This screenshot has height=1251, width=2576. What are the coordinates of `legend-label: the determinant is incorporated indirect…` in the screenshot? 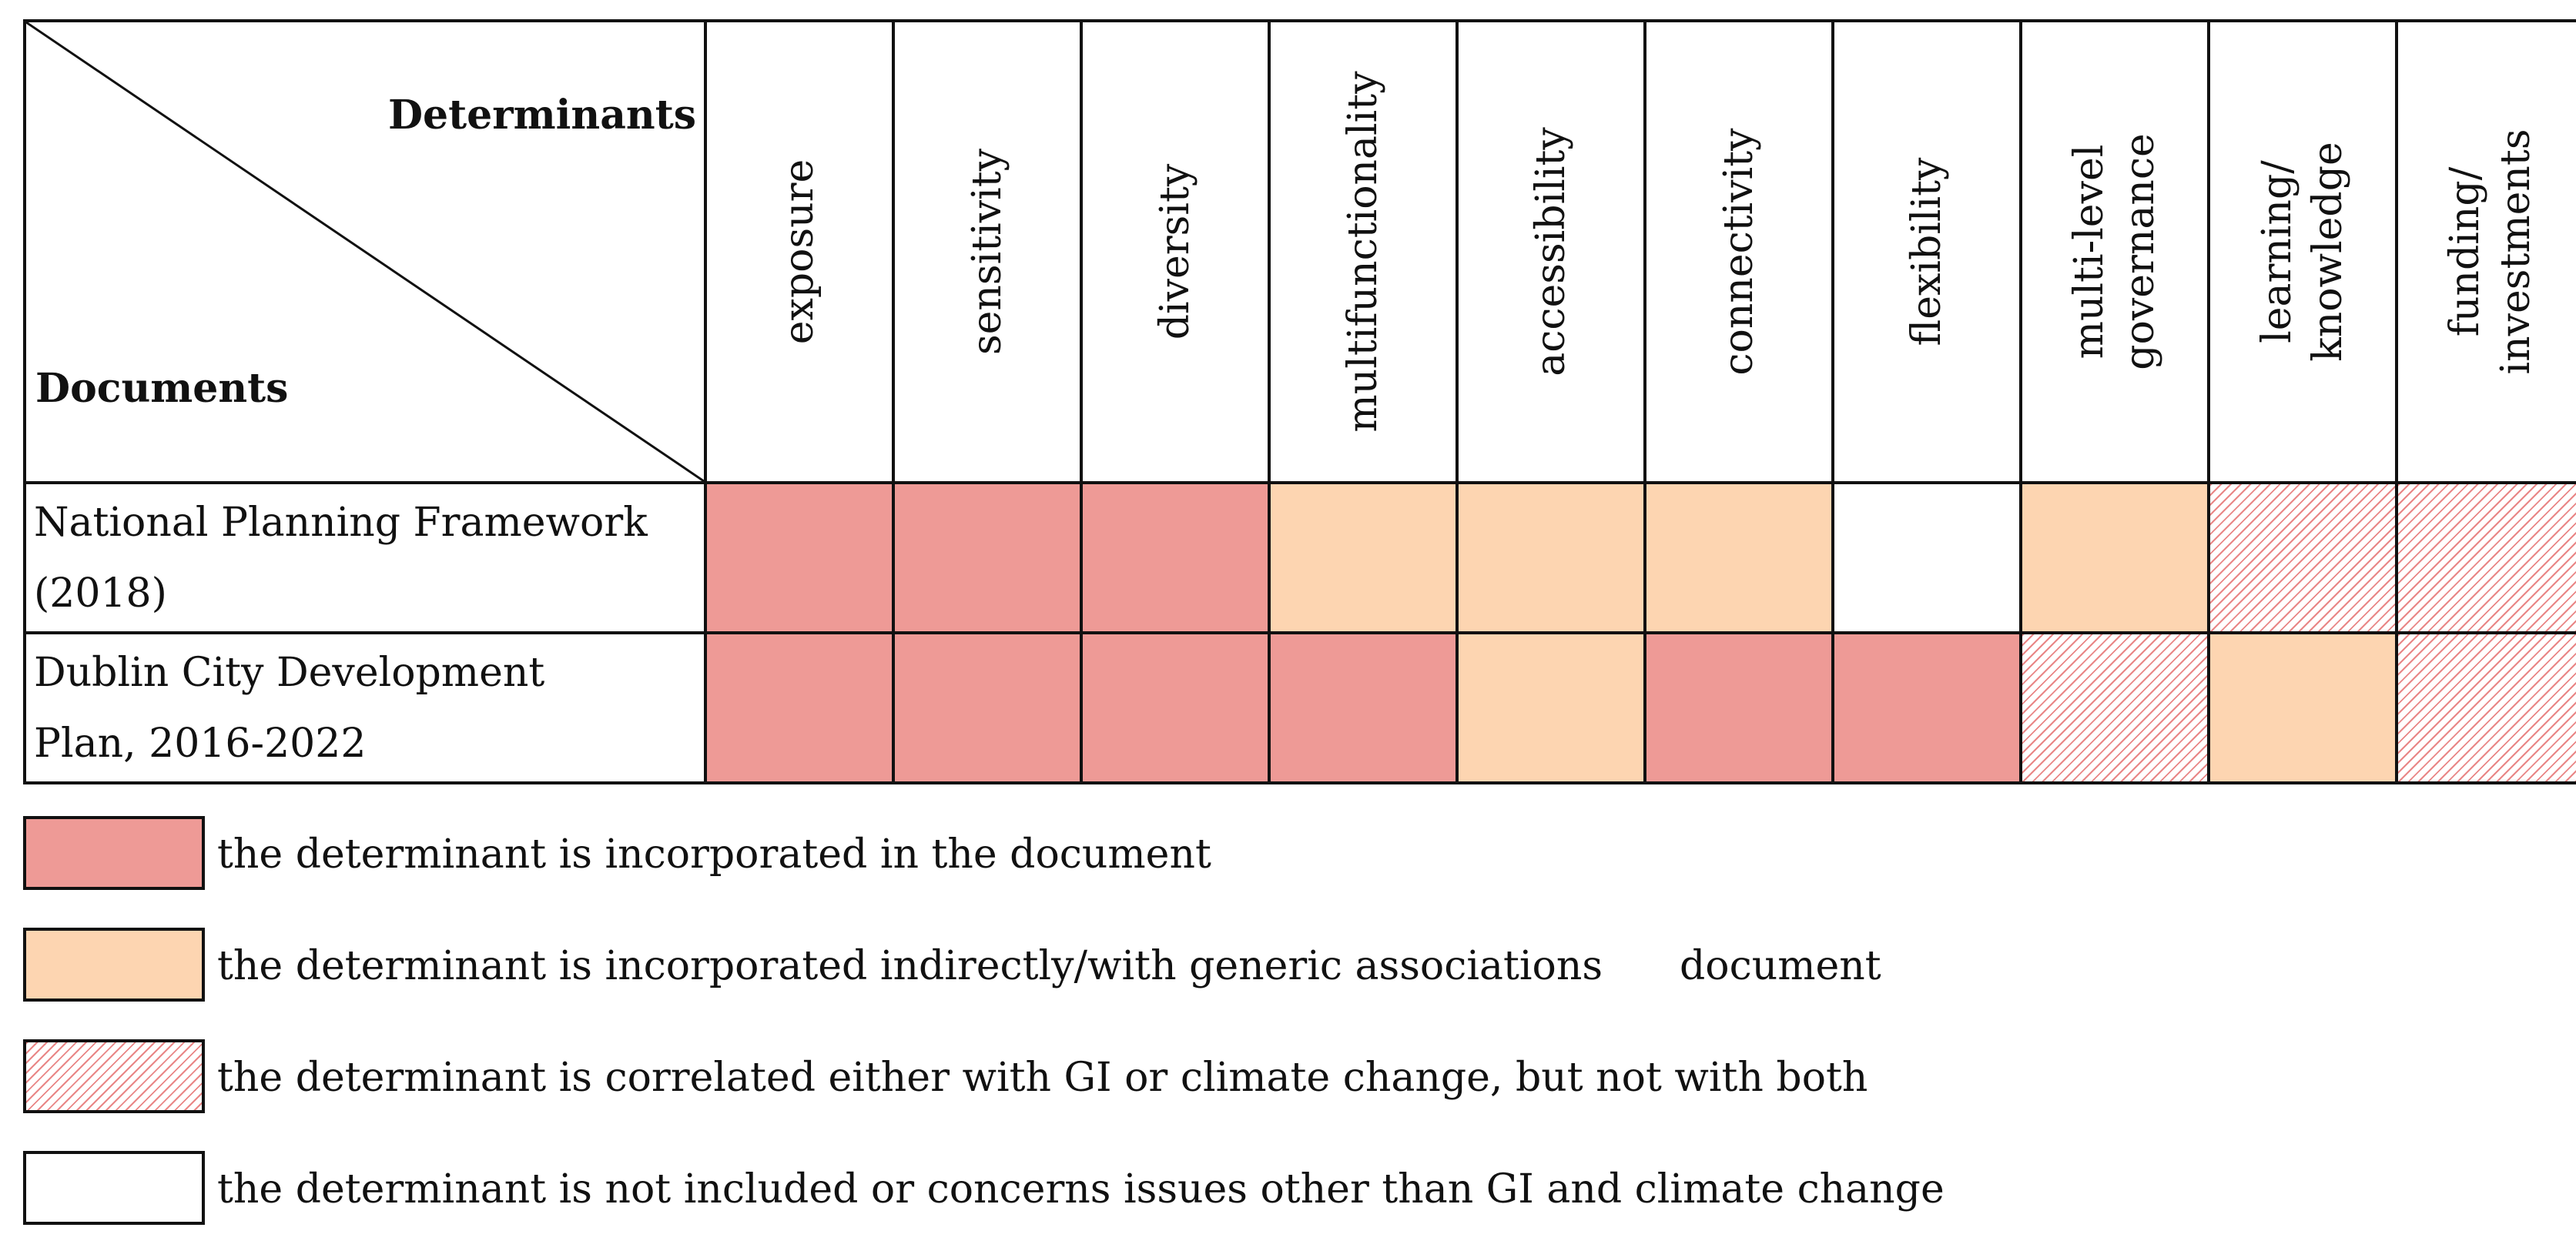 It's located at (910, 966).